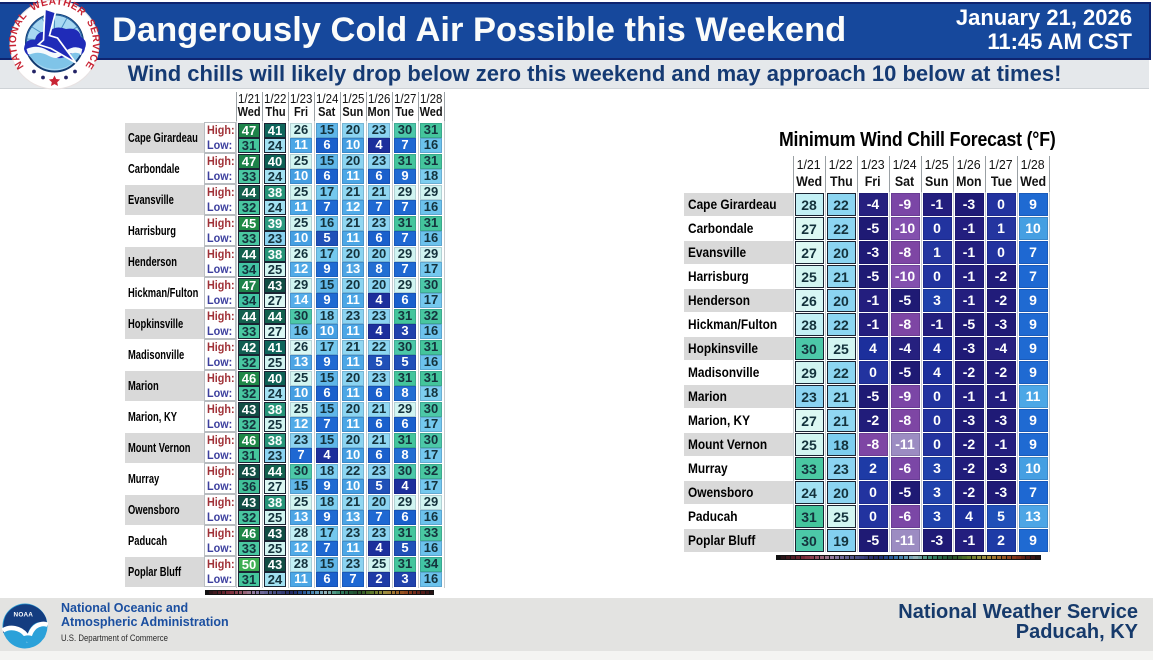 This screenshot has height=660, width=1153. Describe the element at coordinates (24, 615) in the screenshot. I see `svg-text: NOAA` at that location.